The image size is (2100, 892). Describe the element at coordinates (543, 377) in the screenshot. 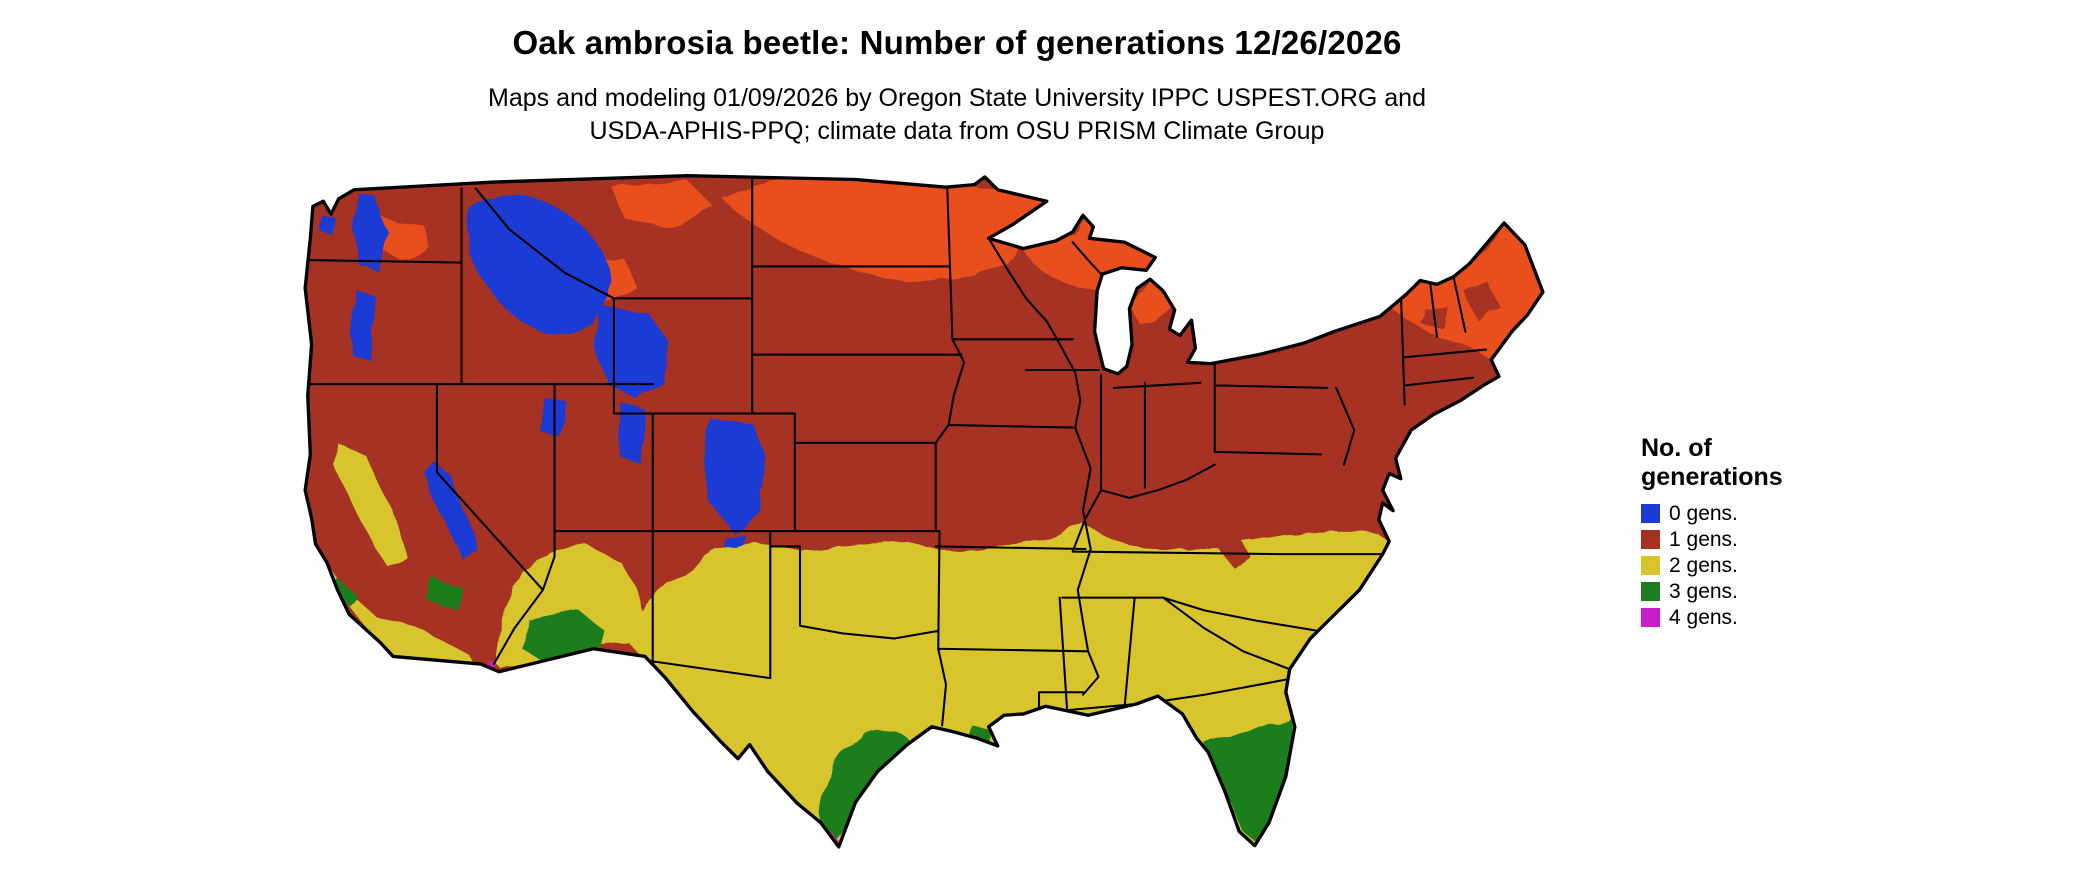

I see `map-zone-0-generations` at that location.